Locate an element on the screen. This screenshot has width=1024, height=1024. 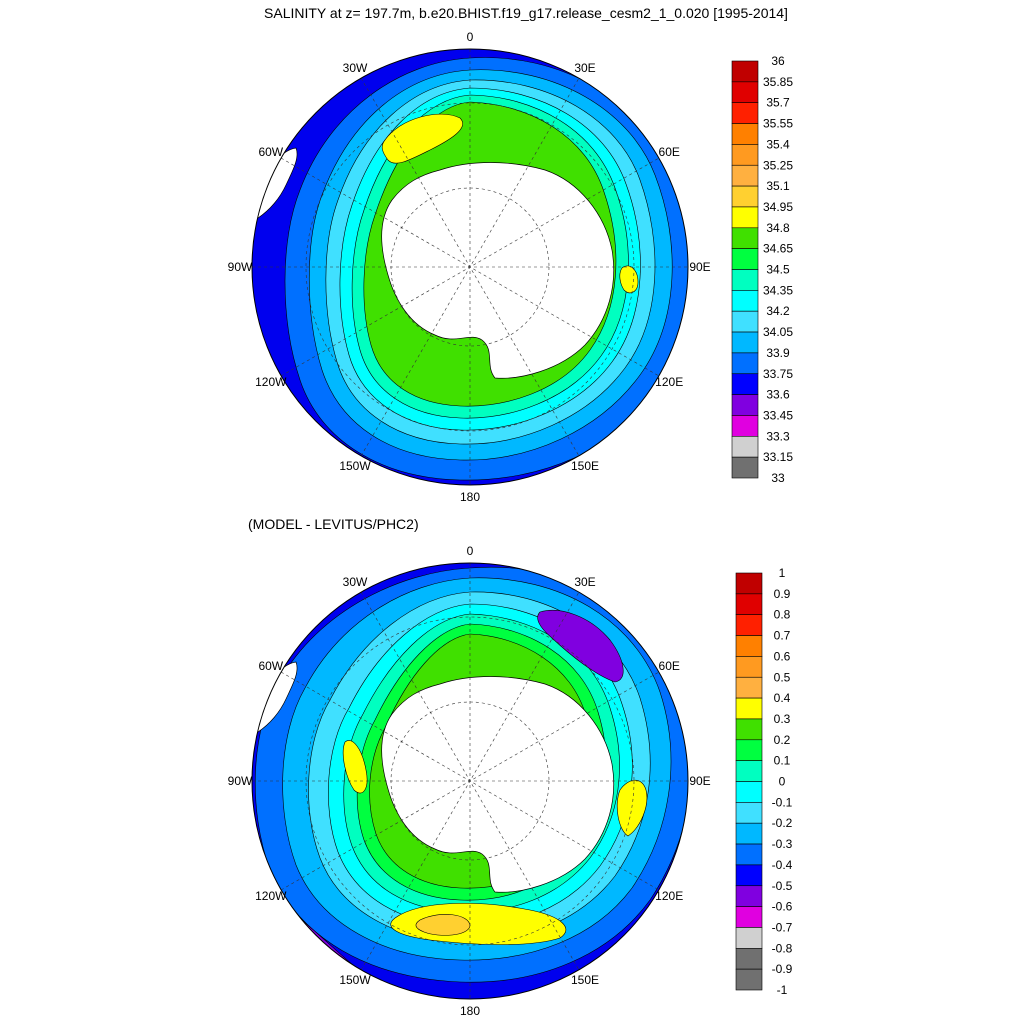
colorbar-label: -0.8 is located at coordinates (782, 948).